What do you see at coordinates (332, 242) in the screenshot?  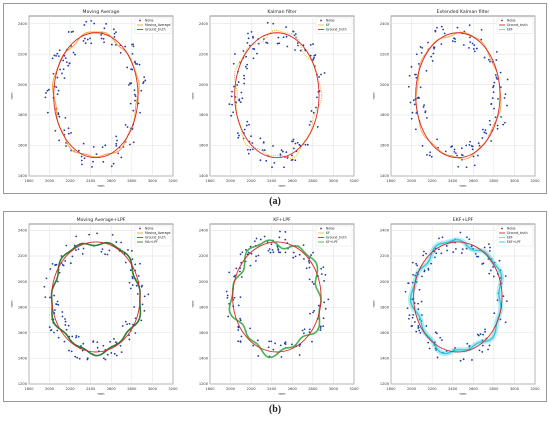 I see `legend-label: KF+LPF` at bounding box center [332, 242].